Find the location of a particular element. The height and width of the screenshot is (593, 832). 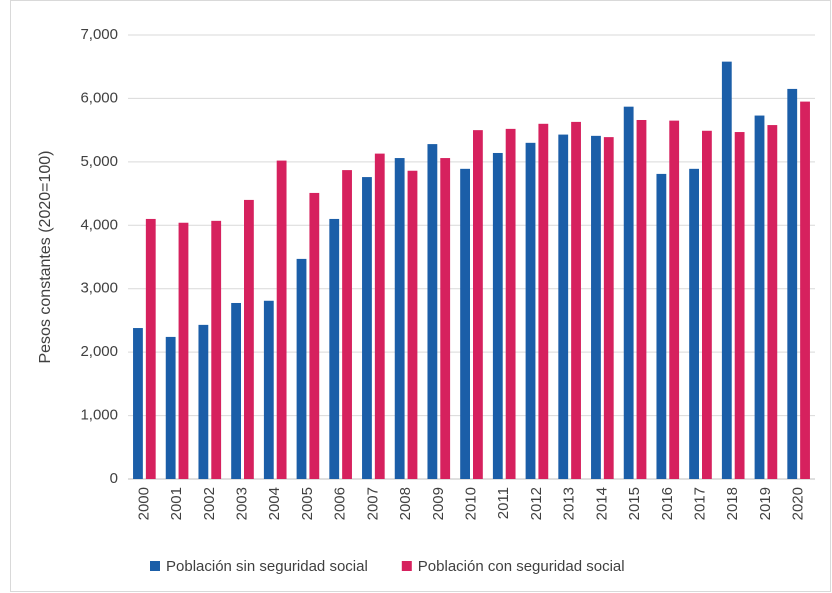

x-tick-label: 2001 is located at coordinates (176, 503).